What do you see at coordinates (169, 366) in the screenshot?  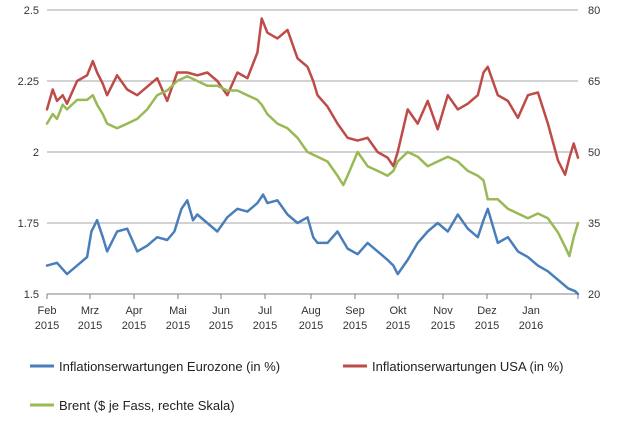 I see `legend-label: Inflationserwartungen Eurozone (in %)` at bounding box center [169, 366].